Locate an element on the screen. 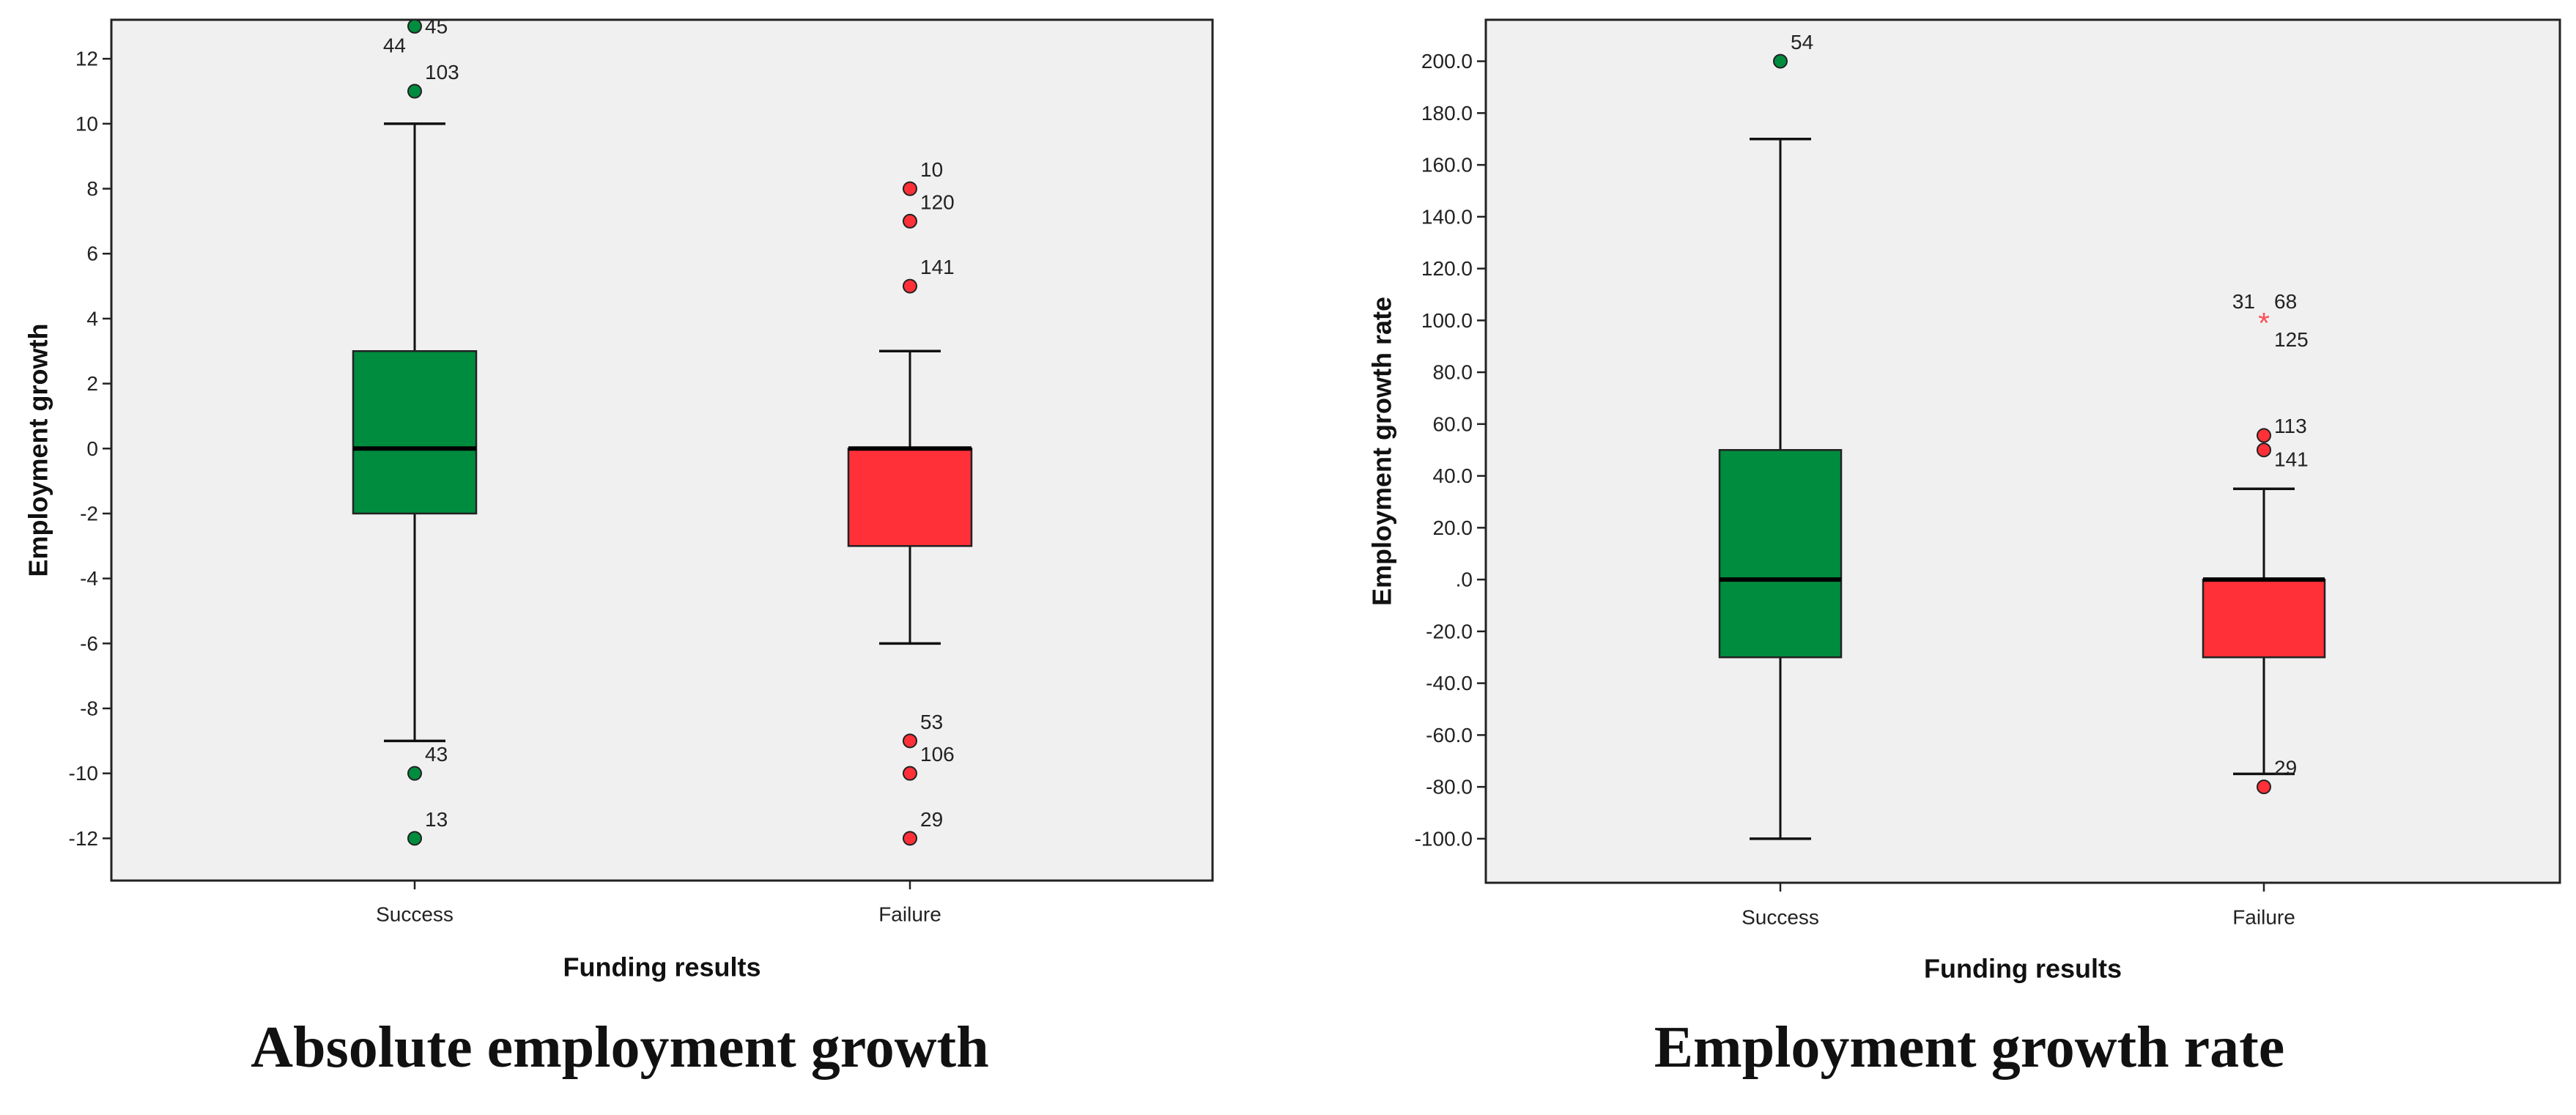  chart2-success-box is located at coordinates (1780, 553).